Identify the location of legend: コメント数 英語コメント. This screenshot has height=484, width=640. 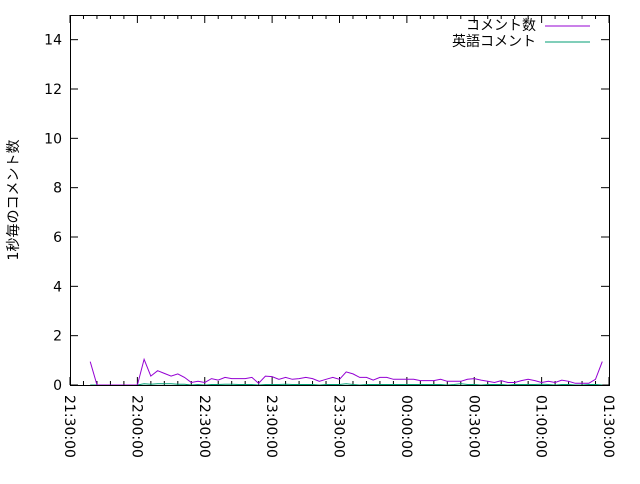
(521, 34).